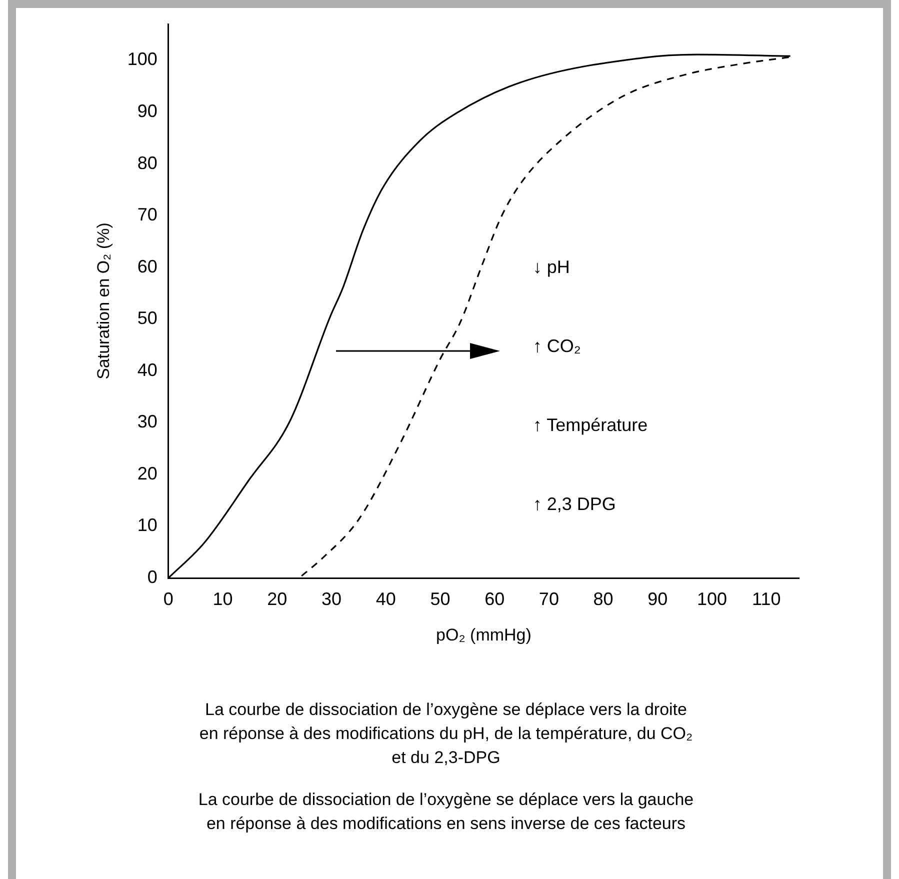  Describe the element at coordinates (712, 598) in the screenshot. I see `x-tick-label: 100` at that location.